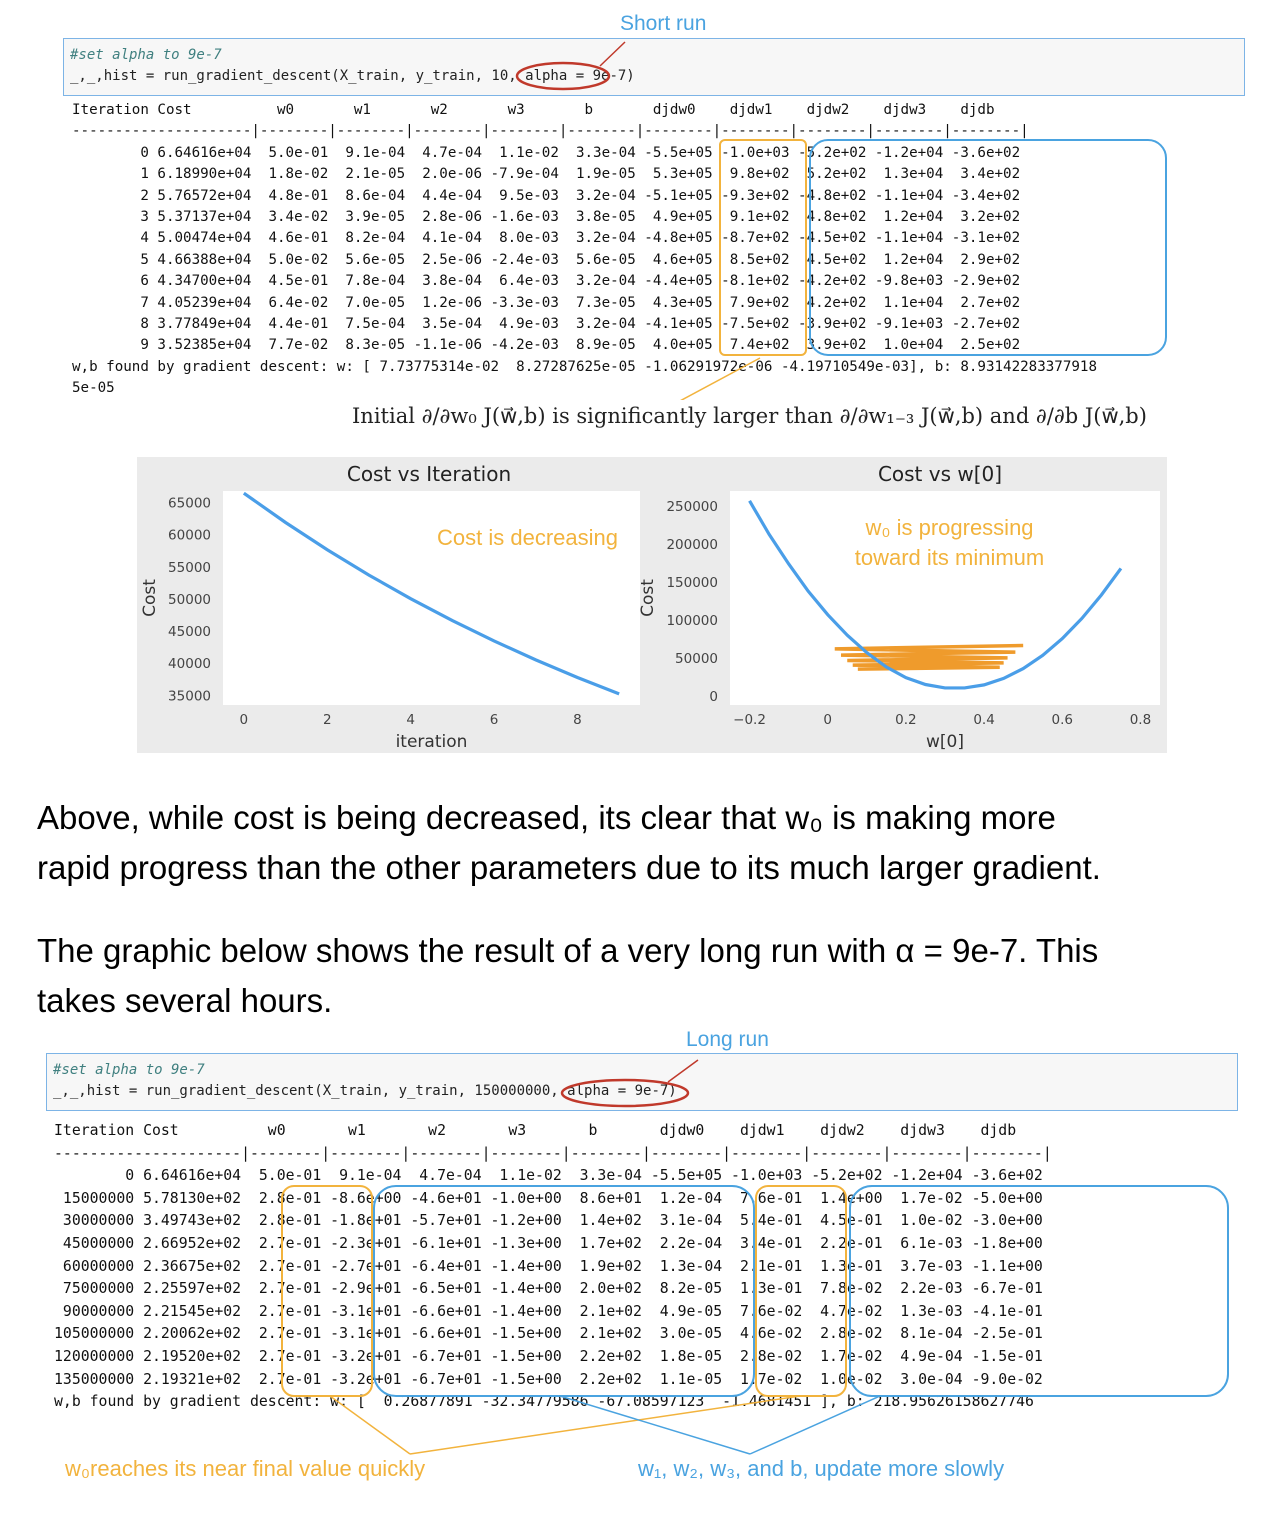  What do you see at coordinates (1140, 720) in the screenshot?
I see `chart-1-xtick-label: 0.8` at bounding box center [1140, 720].